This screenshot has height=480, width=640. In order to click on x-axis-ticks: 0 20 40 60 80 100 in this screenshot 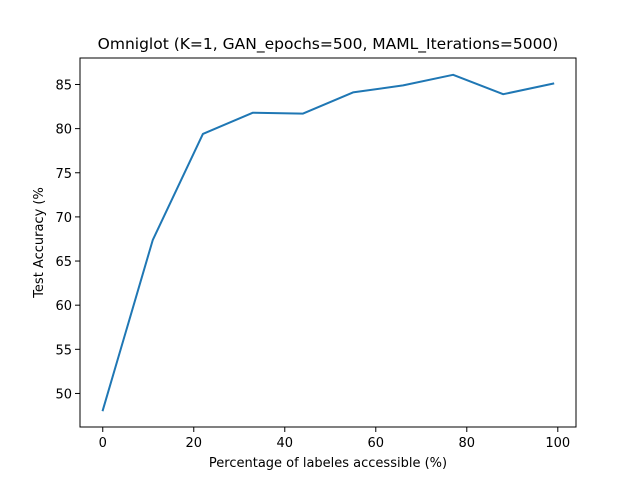, I will do `click(334, 439)`.